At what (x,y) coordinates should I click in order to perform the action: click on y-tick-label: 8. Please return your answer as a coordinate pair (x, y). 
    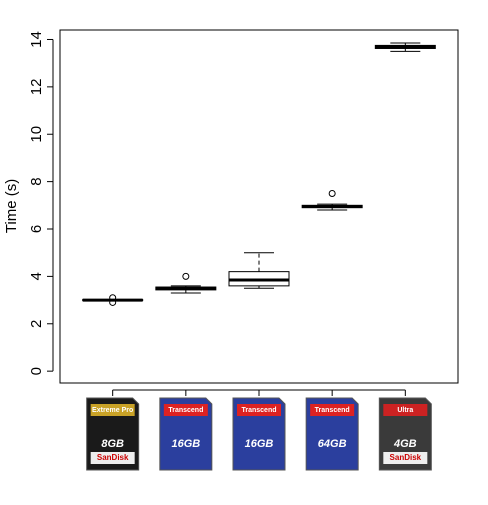
    Looking at the image, I should click on (36, 181).